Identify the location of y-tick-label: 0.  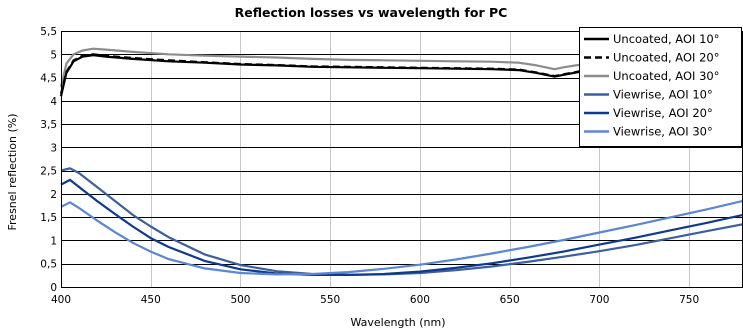
(53, 288).